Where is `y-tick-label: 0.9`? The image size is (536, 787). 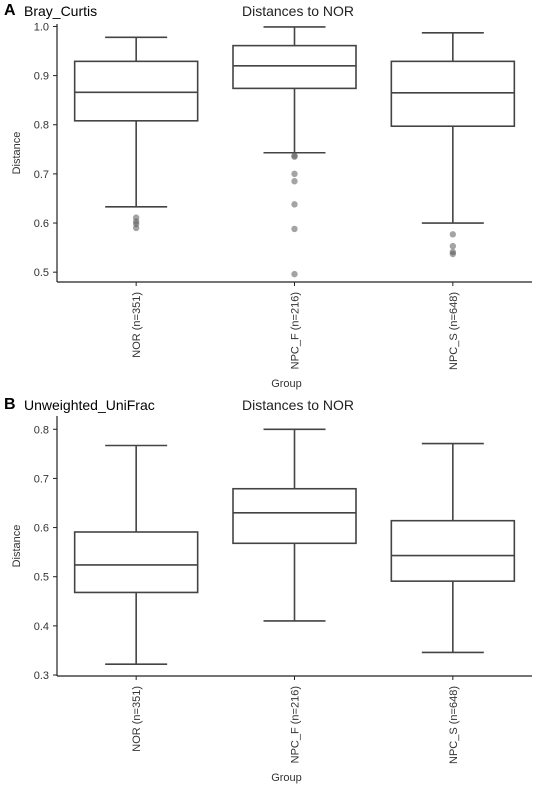
y-tick-label: 0.9 is located at coordinates (41, 77).